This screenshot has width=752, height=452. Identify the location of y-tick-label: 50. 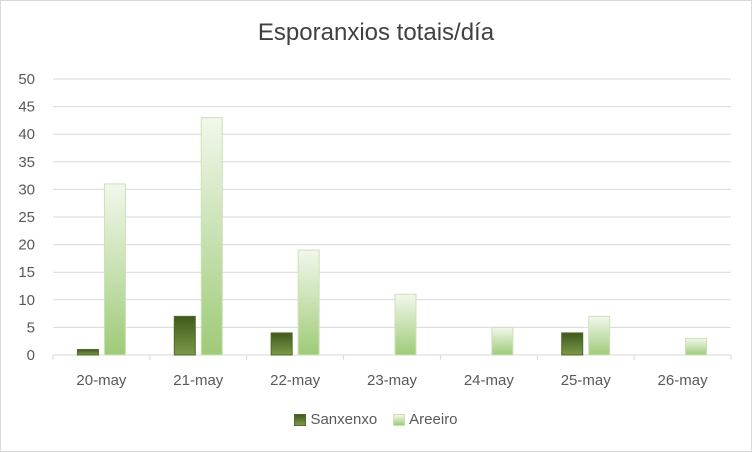
(26, 79).